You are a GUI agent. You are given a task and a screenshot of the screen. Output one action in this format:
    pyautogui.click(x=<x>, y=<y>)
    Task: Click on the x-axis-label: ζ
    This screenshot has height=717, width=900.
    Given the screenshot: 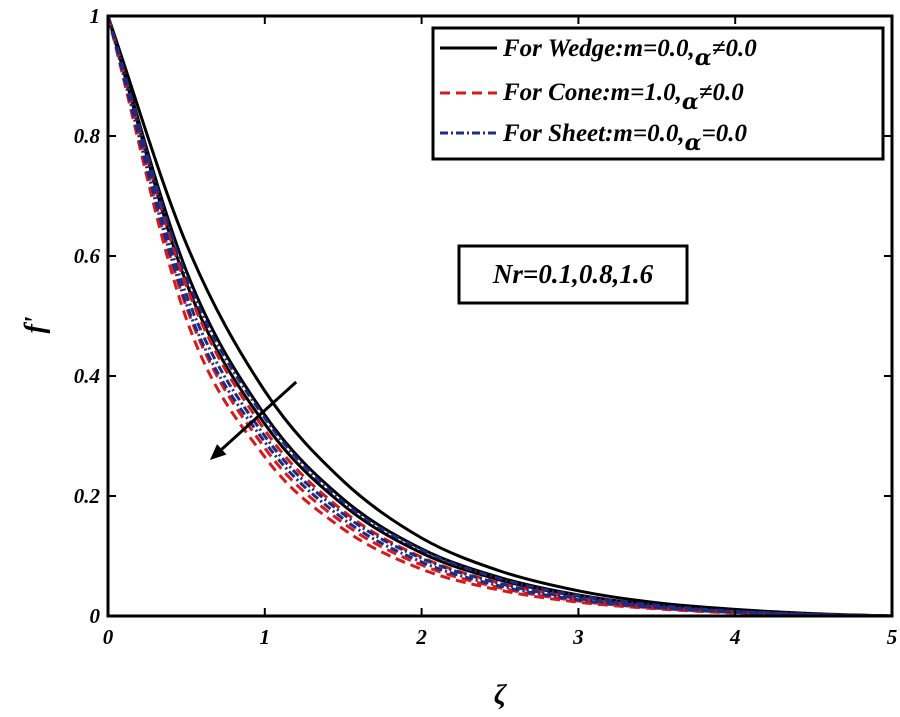 What is the action you would take?
    pyautogui.click(x=501, y=695)
    